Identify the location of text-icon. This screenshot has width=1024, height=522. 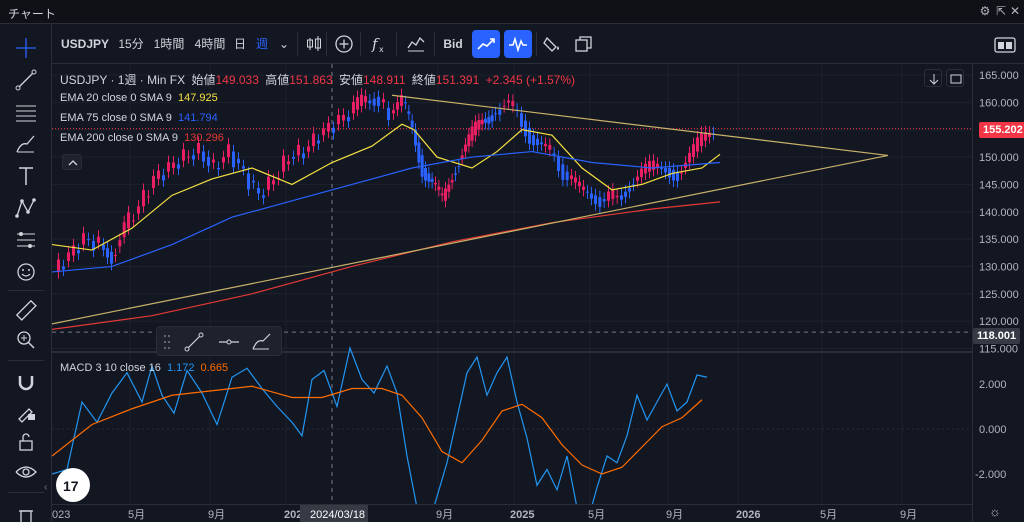
(26, 176).